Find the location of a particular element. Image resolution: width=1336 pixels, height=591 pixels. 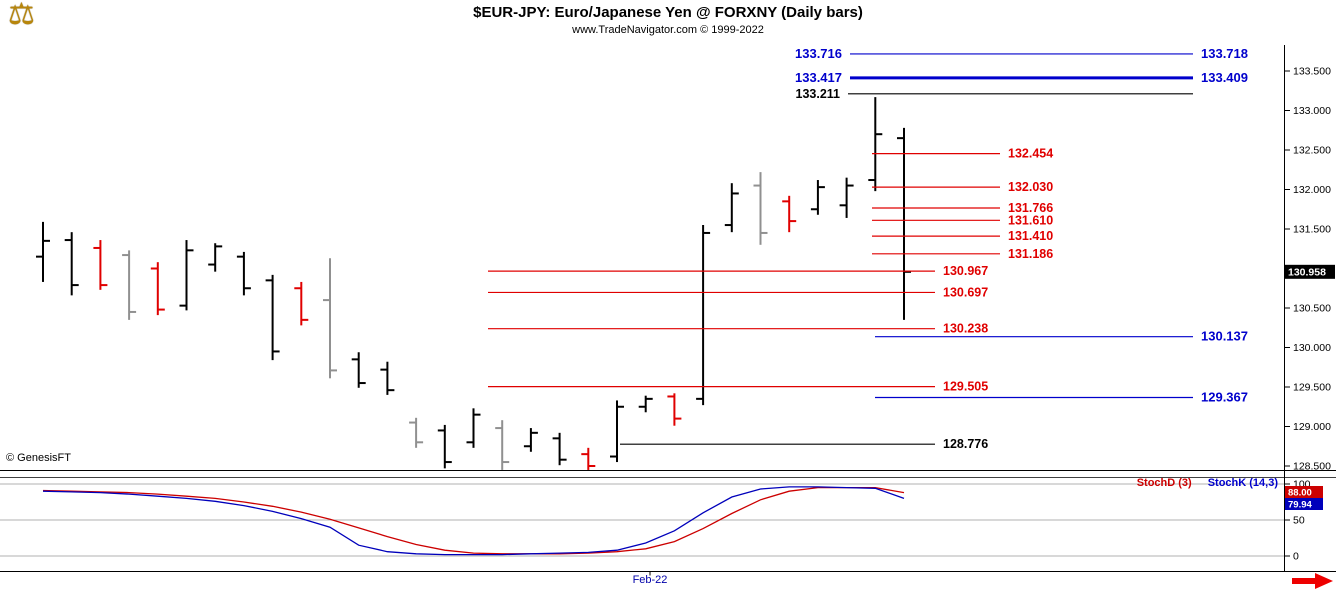

level-label: 130.697 is located at coordinates (965, 292).